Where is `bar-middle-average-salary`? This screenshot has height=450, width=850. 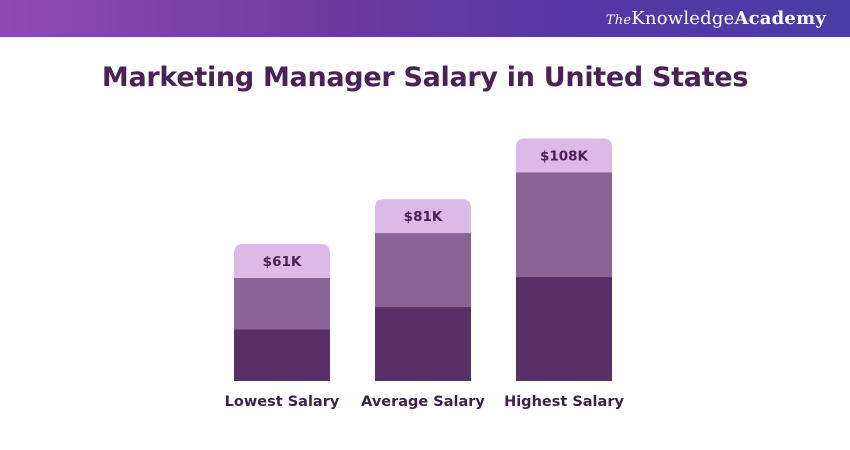
bar-middle-average-salary is located at coordinates (423, 270).